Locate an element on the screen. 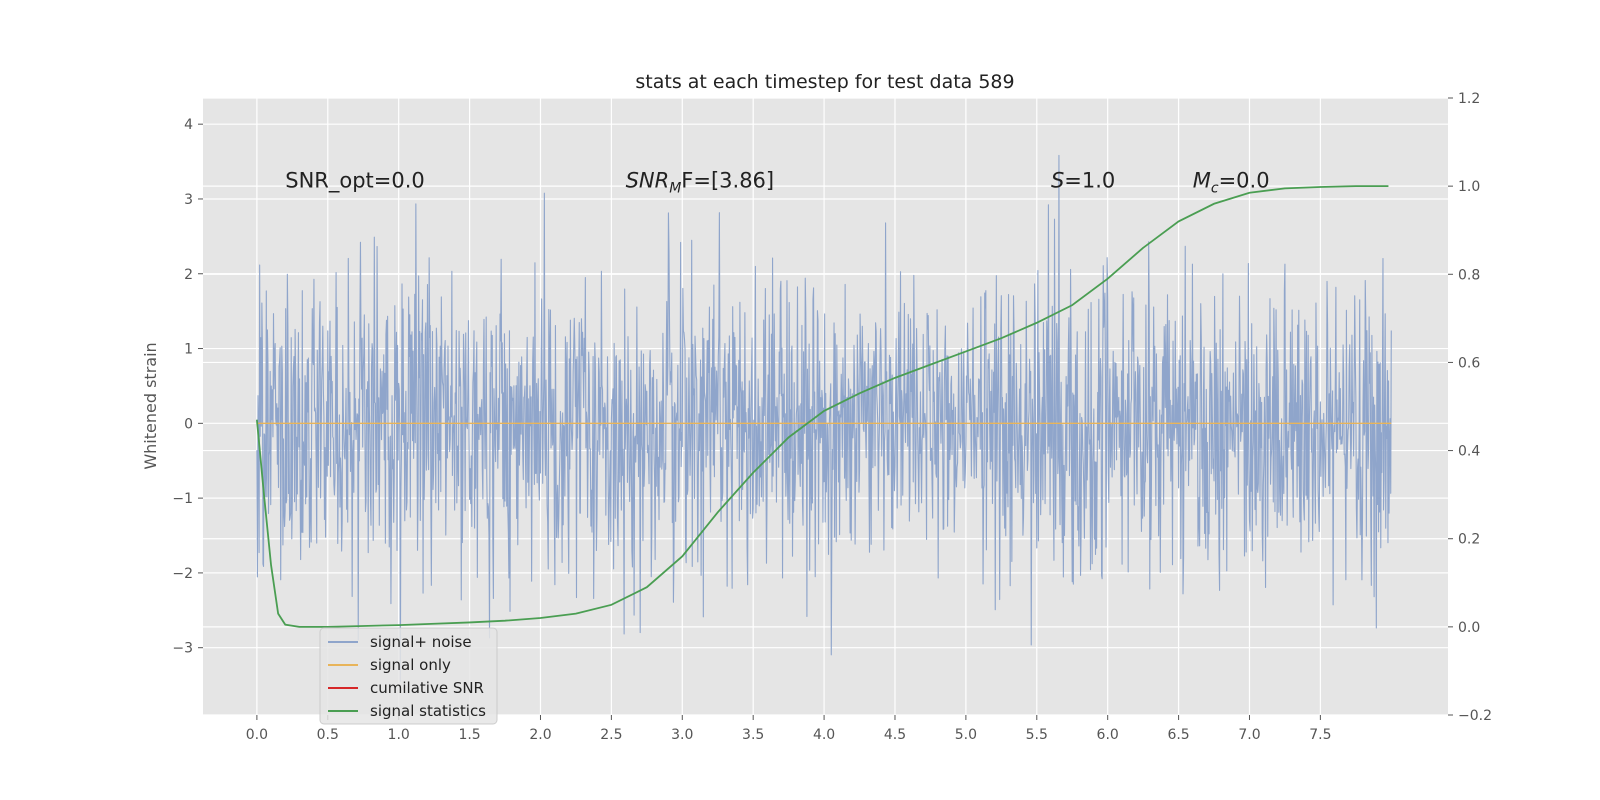  annotation-suffix: =1.0 is located at coordinates (1089, 181).